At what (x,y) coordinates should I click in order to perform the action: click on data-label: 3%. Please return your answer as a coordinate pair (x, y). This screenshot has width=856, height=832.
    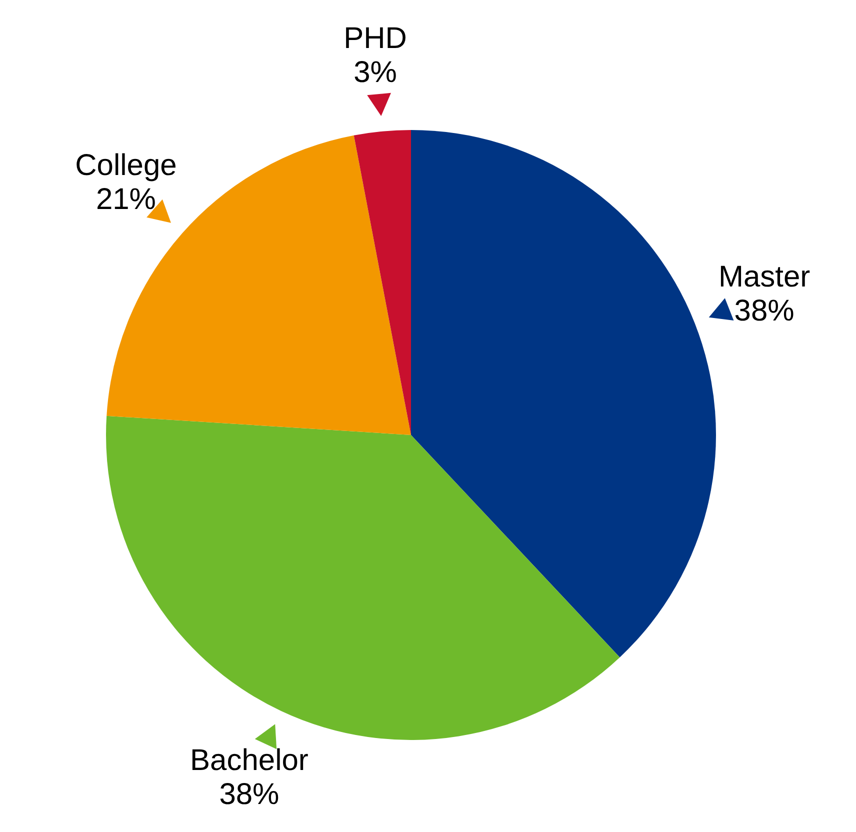
    Looking at the image, I should click on (375, 72).